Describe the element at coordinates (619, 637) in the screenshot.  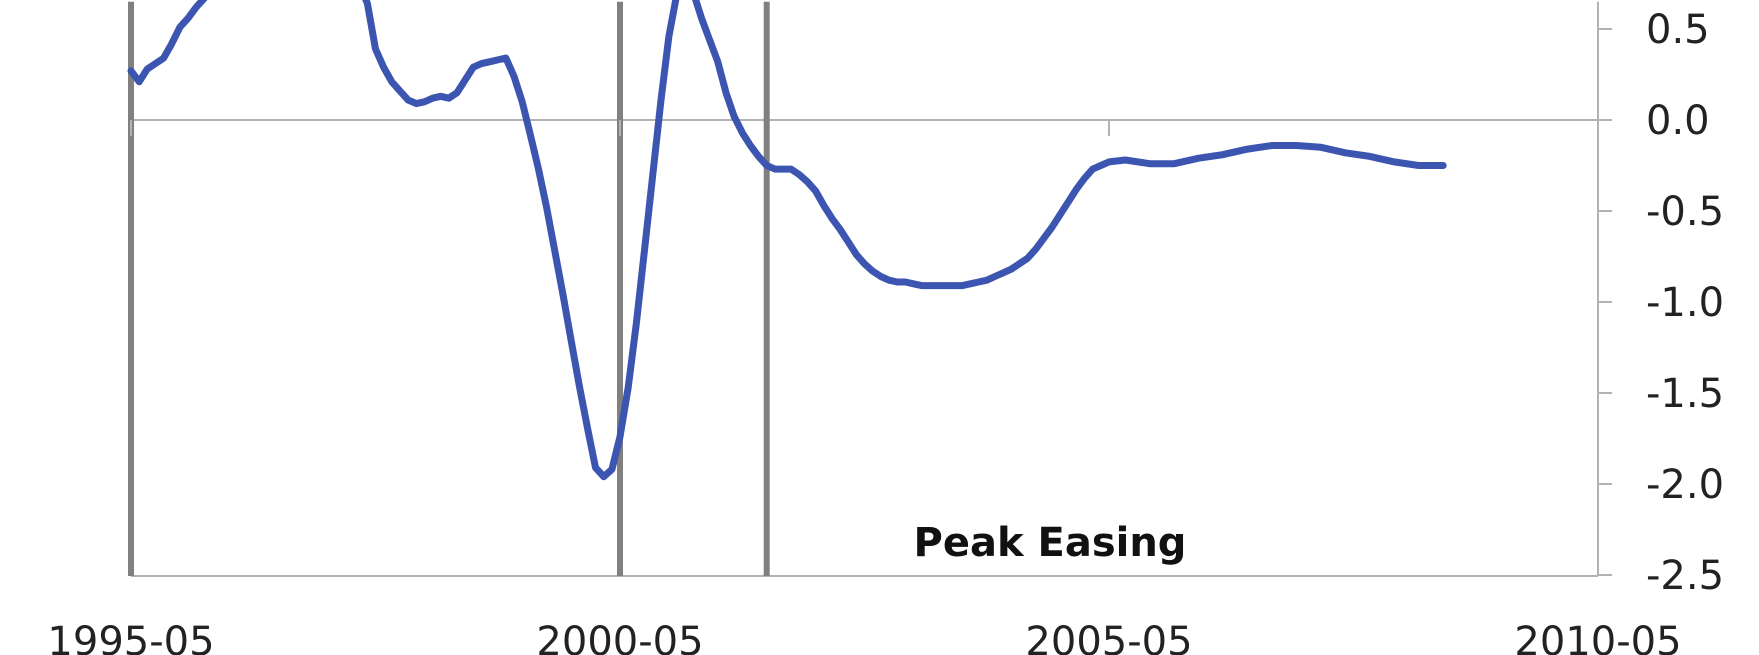
I see `x-tick-label: 2000-05` at that location.